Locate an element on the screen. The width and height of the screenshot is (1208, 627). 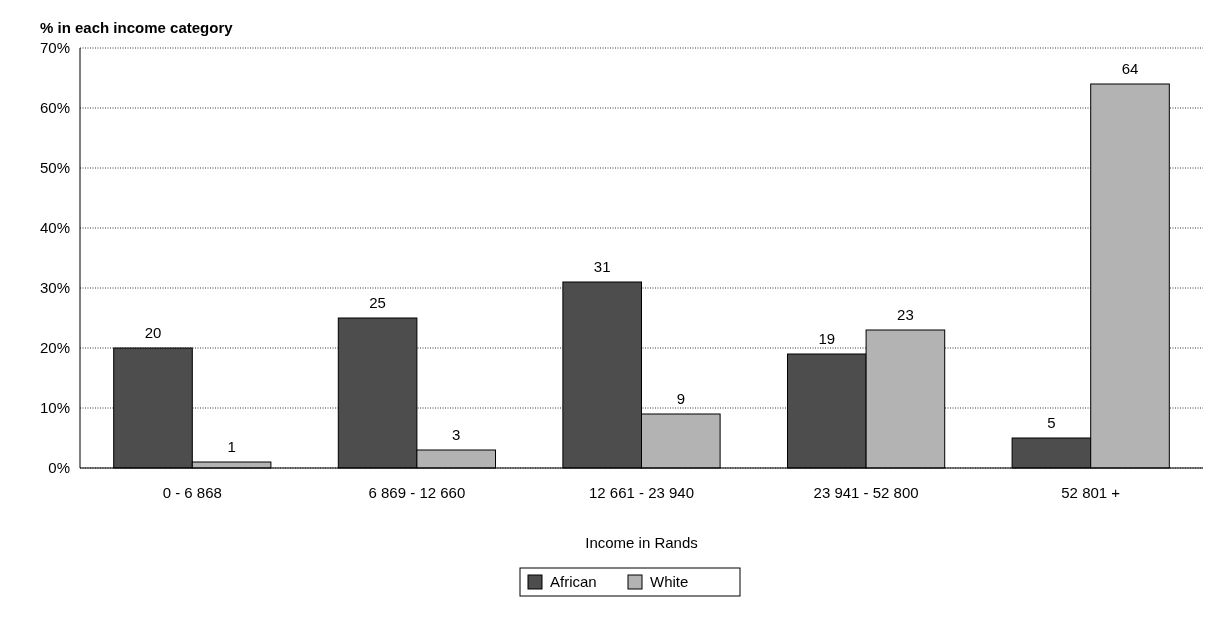
x-tick-label: 23 941 - 52 800 is located at coordinates (866, 492).